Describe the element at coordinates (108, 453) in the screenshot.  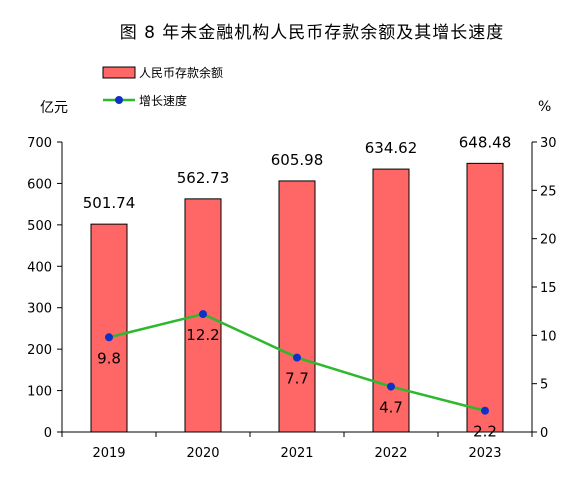
I see `x-tick-label: 2019` at that location.